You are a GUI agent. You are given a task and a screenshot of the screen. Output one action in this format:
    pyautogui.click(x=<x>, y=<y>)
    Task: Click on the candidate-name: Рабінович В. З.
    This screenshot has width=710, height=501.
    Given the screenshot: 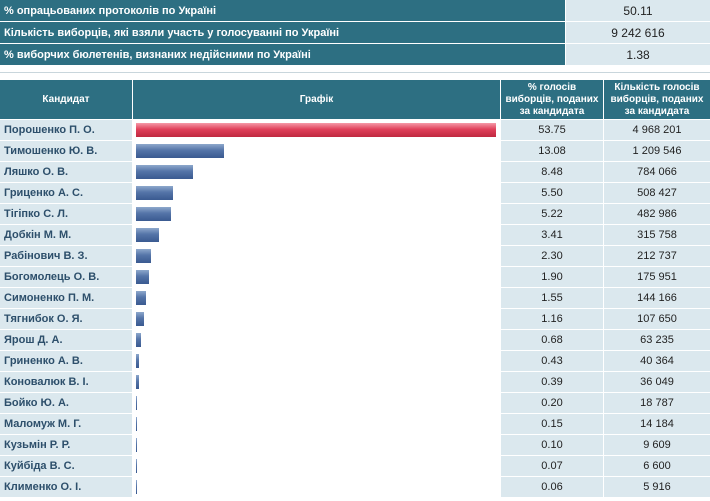 What is the action you would take?
    pyautogui.click(x=66, y=256)
    